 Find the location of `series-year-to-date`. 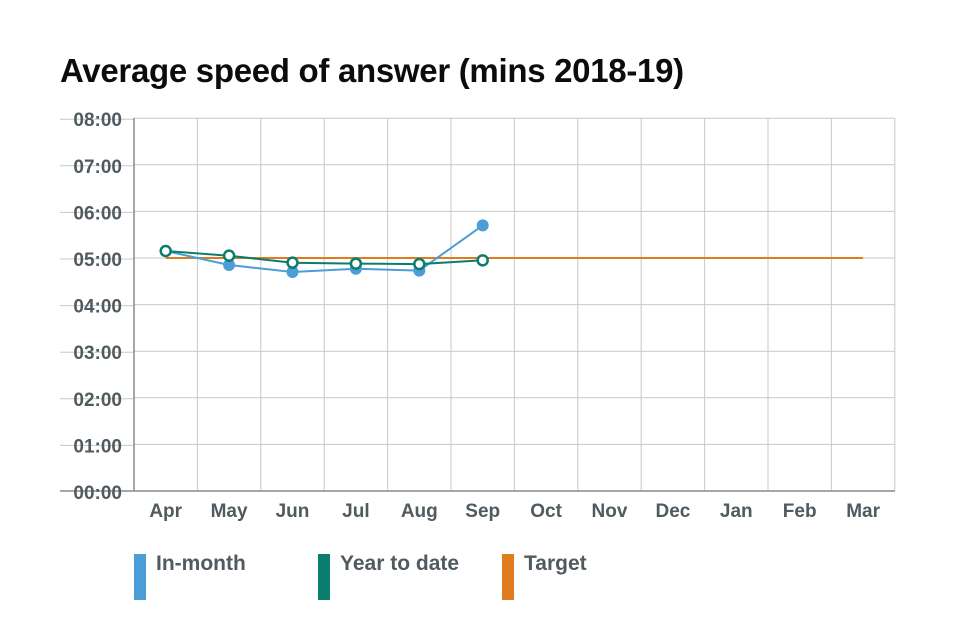

series-year-to-date is located at coordinates (324, 257).